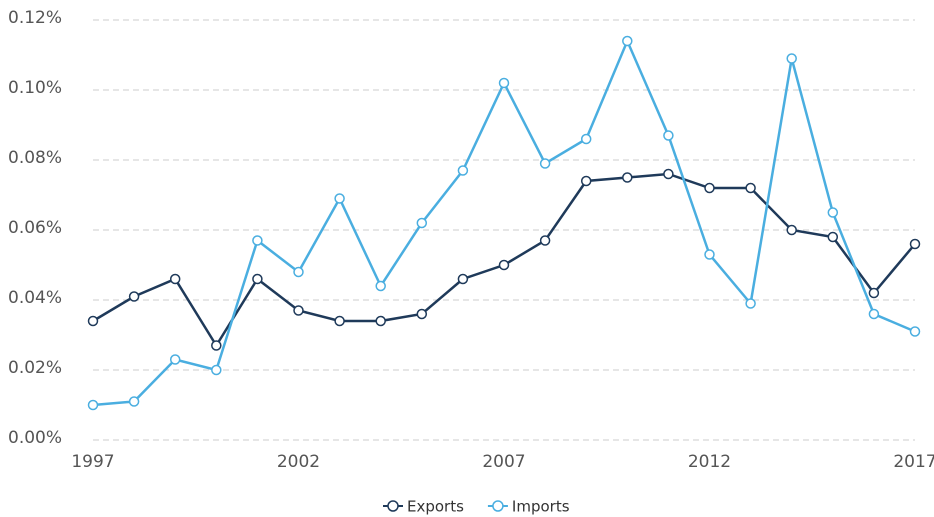  What do you see at coordinates (709, 462) in the screenshot?
I see `x-tick-label: 2012` at bounding box center [709, 462].